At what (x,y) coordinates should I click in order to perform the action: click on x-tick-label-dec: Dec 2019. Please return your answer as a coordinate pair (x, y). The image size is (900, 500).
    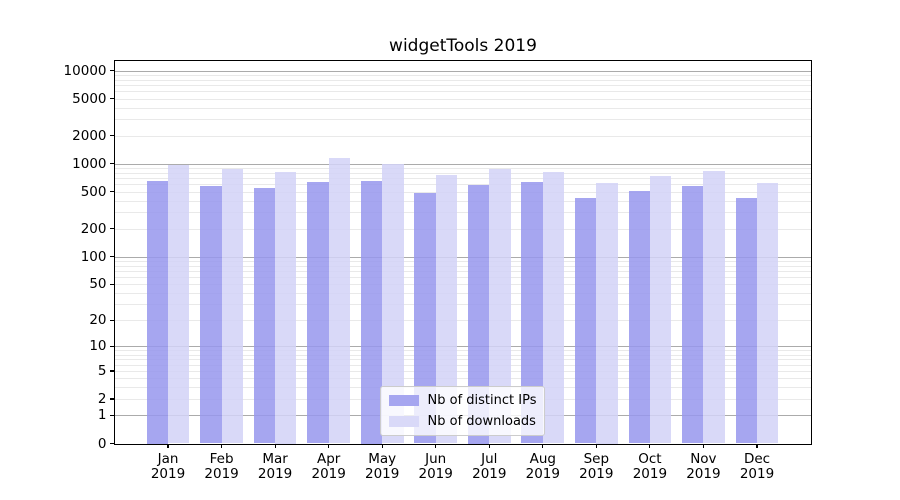
    Looking at the image, I should click on (757, 466).